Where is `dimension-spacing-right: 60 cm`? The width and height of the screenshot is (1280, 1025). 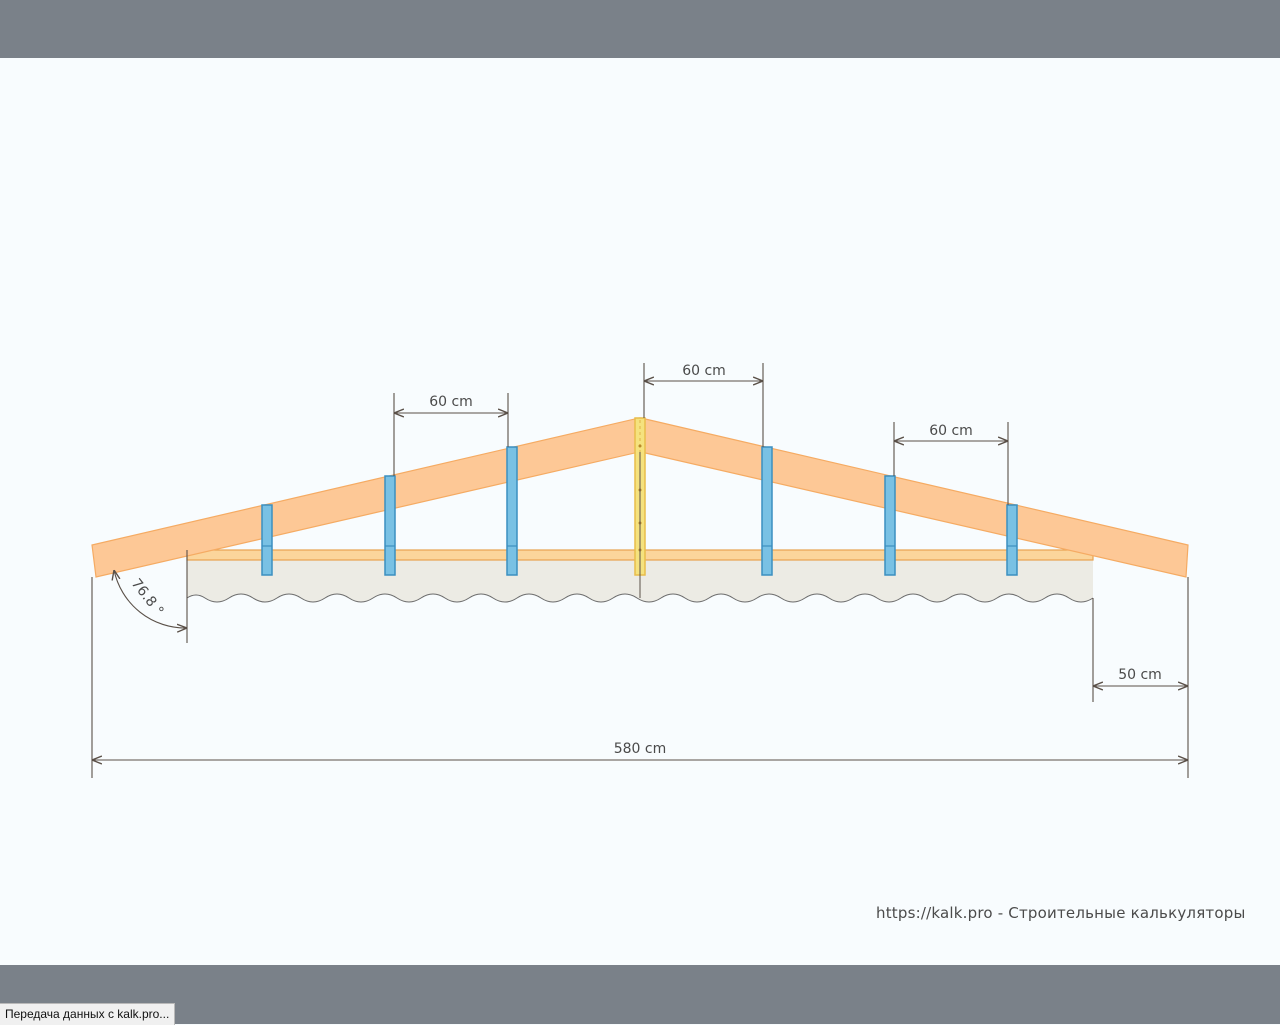
dimension-spacing-right: 60 cm is located at coordinates (951, 431).